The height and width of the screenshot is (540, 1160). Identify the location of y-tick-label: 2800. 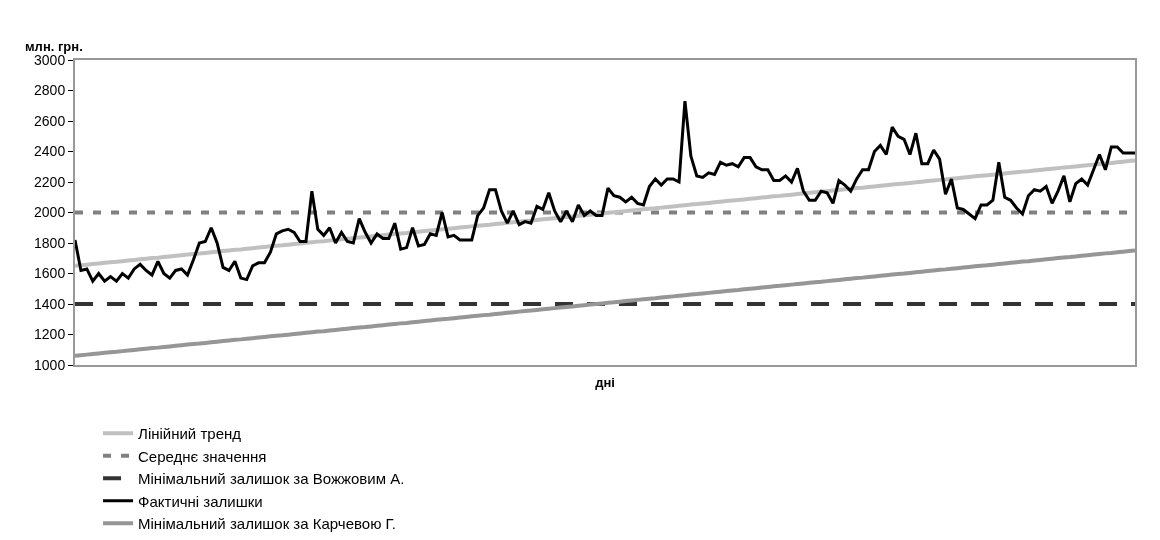
(50, 90).